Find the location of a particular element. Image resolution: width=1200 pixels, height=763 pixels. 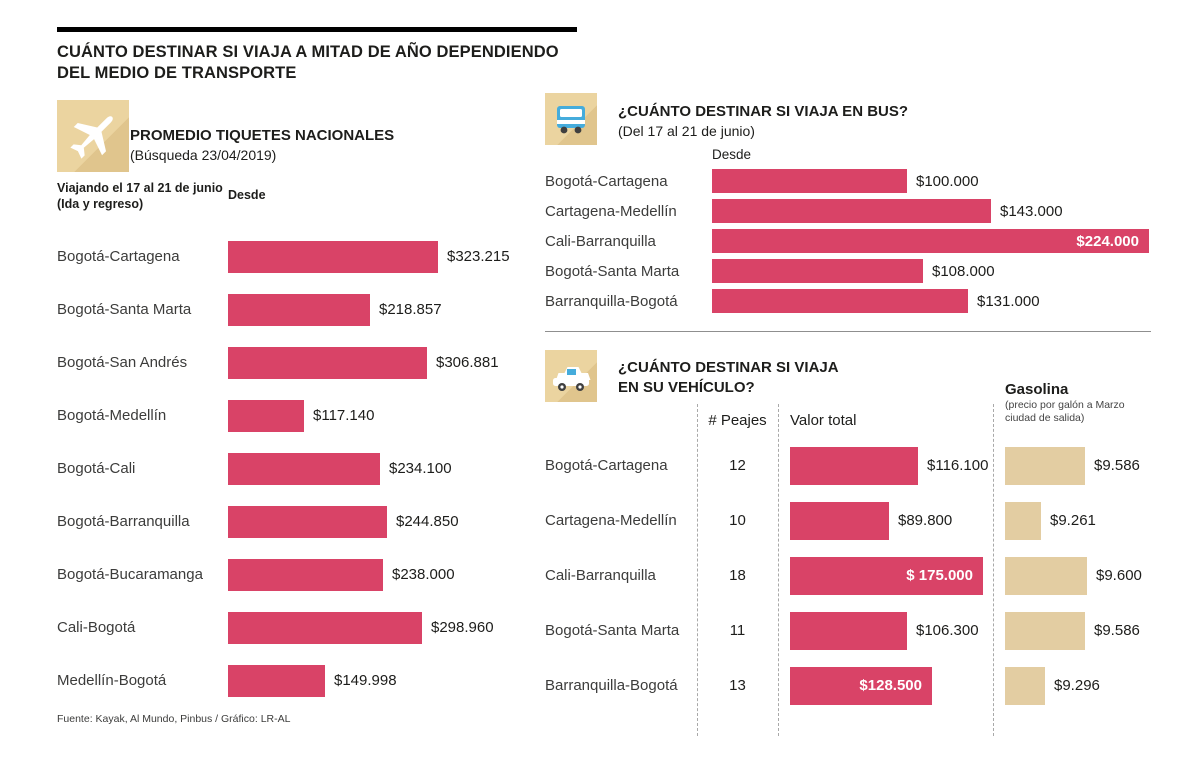

route-label: Bogotá-Barranquilla is located at coordinates (123, 521).